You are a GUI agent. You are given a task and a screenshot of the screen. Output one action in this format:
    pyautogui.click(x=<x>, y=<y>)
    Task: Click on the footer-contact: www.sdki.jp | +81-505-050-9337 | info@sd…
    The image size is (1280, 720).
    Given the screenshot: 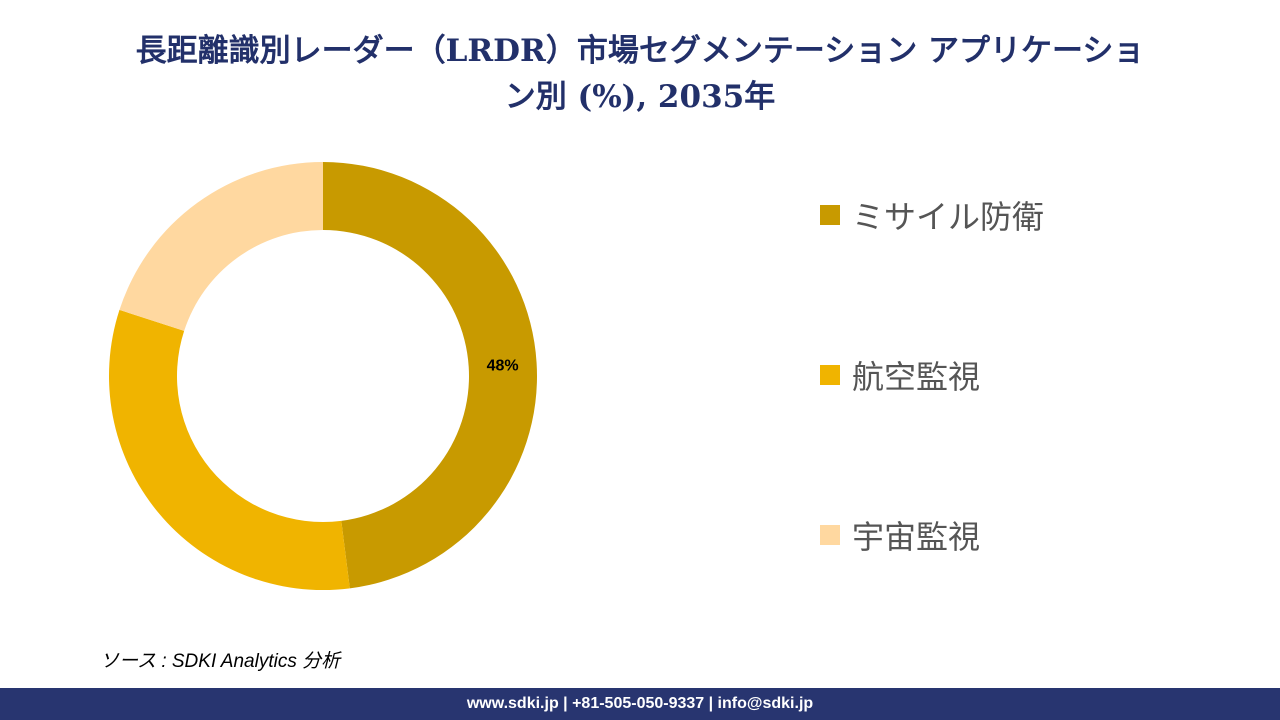 What is the action you would take?
    pyautogui.click(x=640, y=704)
    